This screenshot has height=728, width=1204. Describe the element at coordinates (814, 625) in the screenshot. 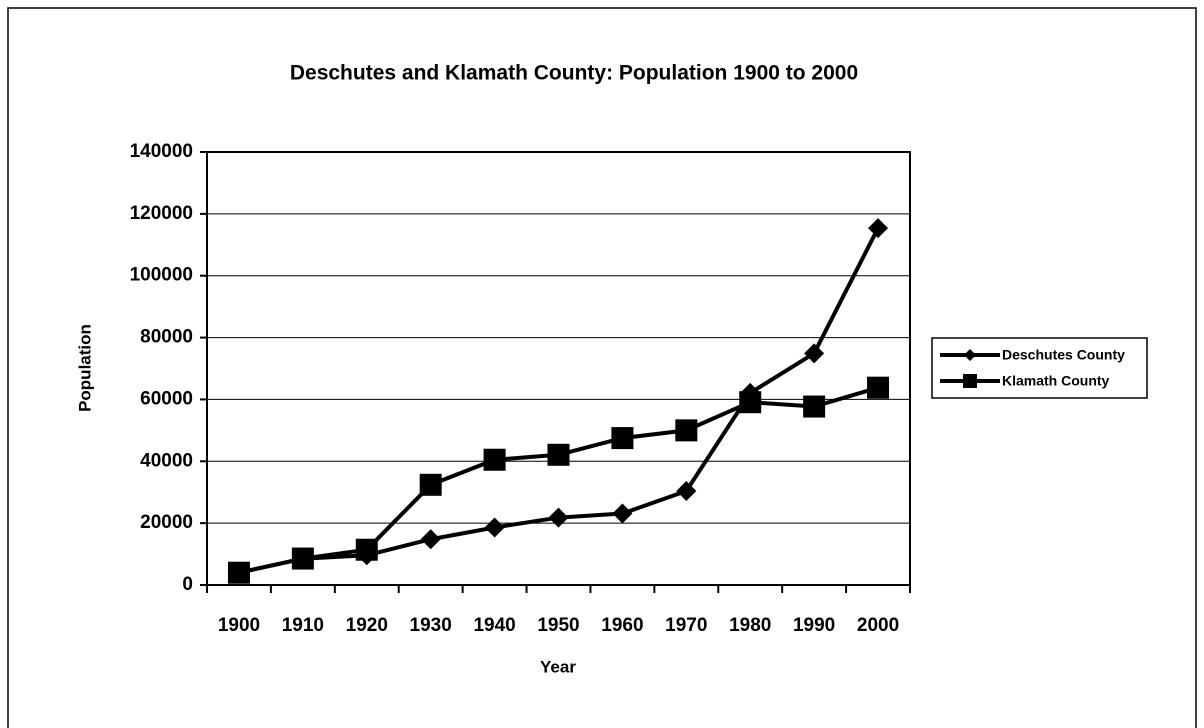

I see `x-tick-label: 1990` at that location.